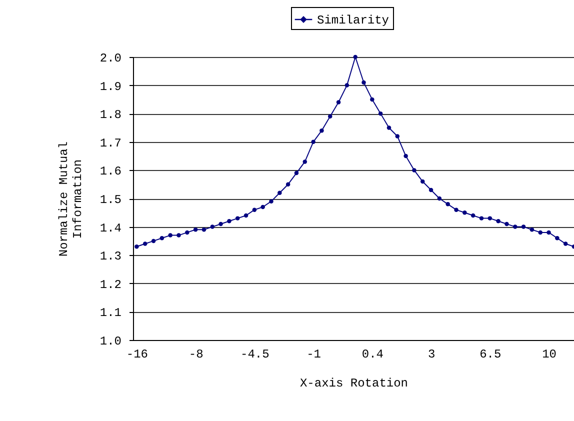 The width and height of the screenshot is (574, 421). What do you see at coordinates (111, 171) in the screenshot?
I see `y-tick-label: 1.6` at bounding box center [111, 171].